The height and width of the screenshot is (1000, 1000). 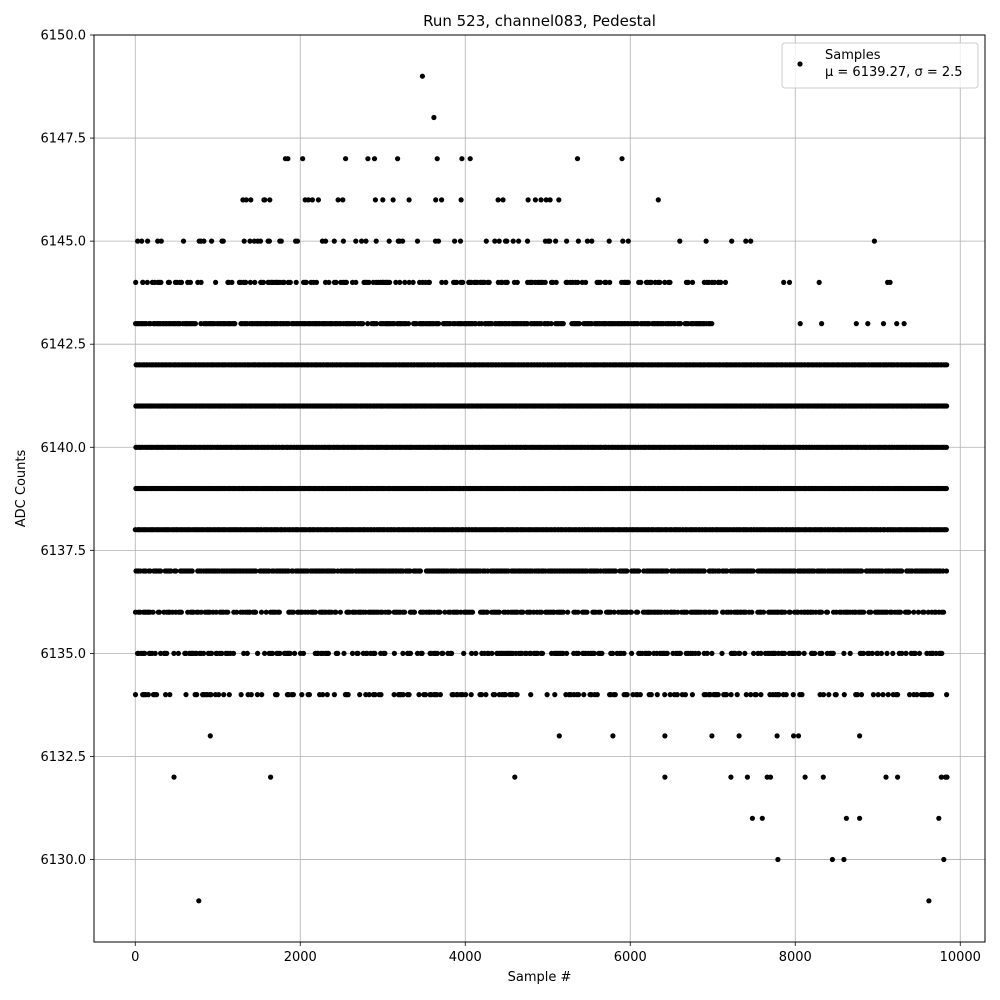 What do you see at coordinates (539, 21) in the screenshot?
I see `chart-title: Run 523, channel083, Pedestal` at bounding box center [539, 21].